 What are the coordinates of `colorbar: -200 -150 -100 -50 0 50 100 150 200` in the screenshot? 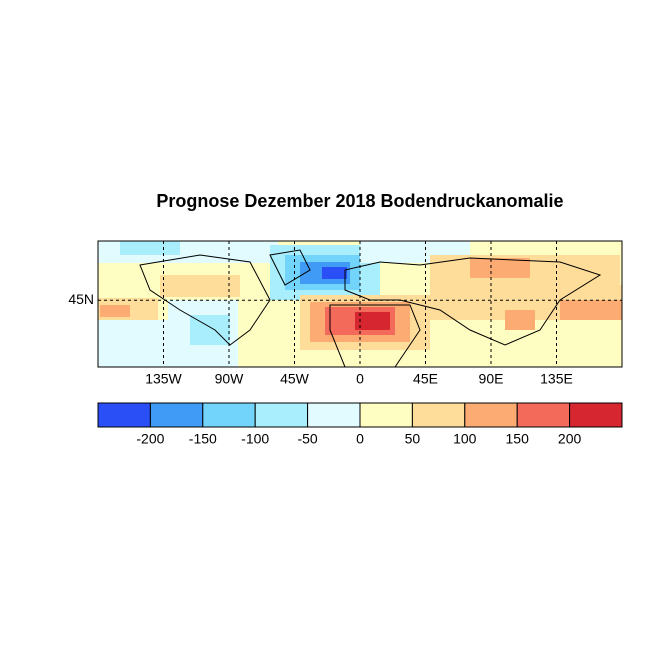 It's located at (360, 424).